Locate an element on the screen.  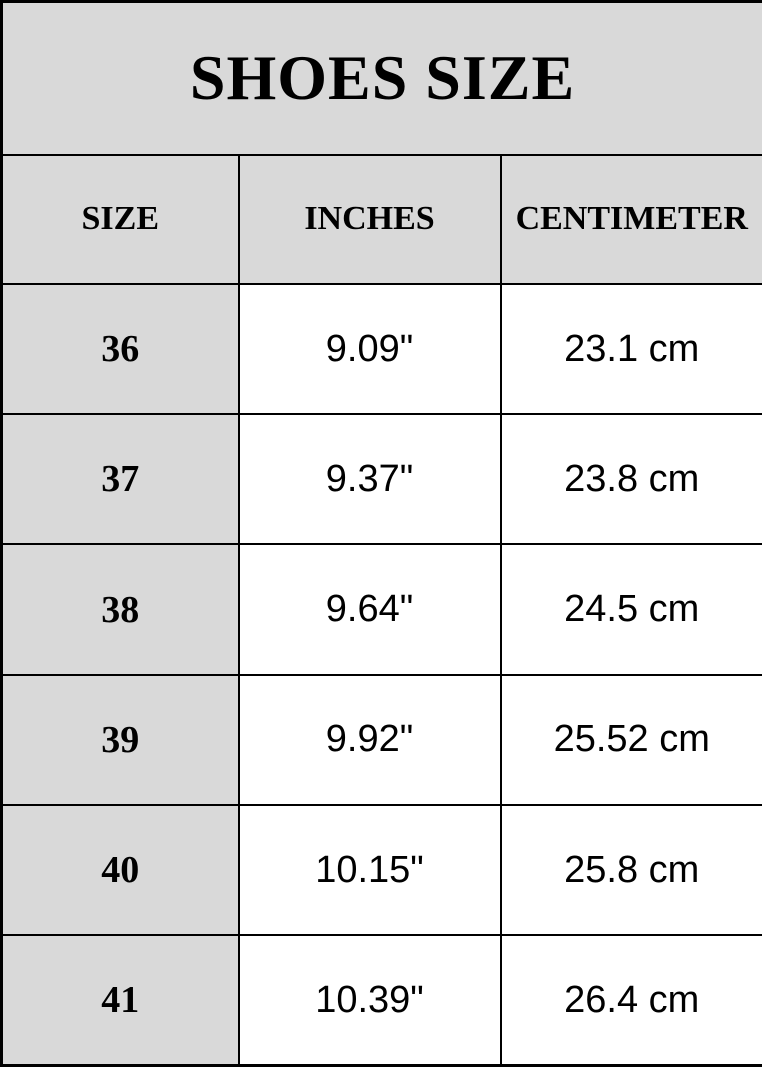
centimeter-cell: 23.8 cm is located at coordinates (630, 479).